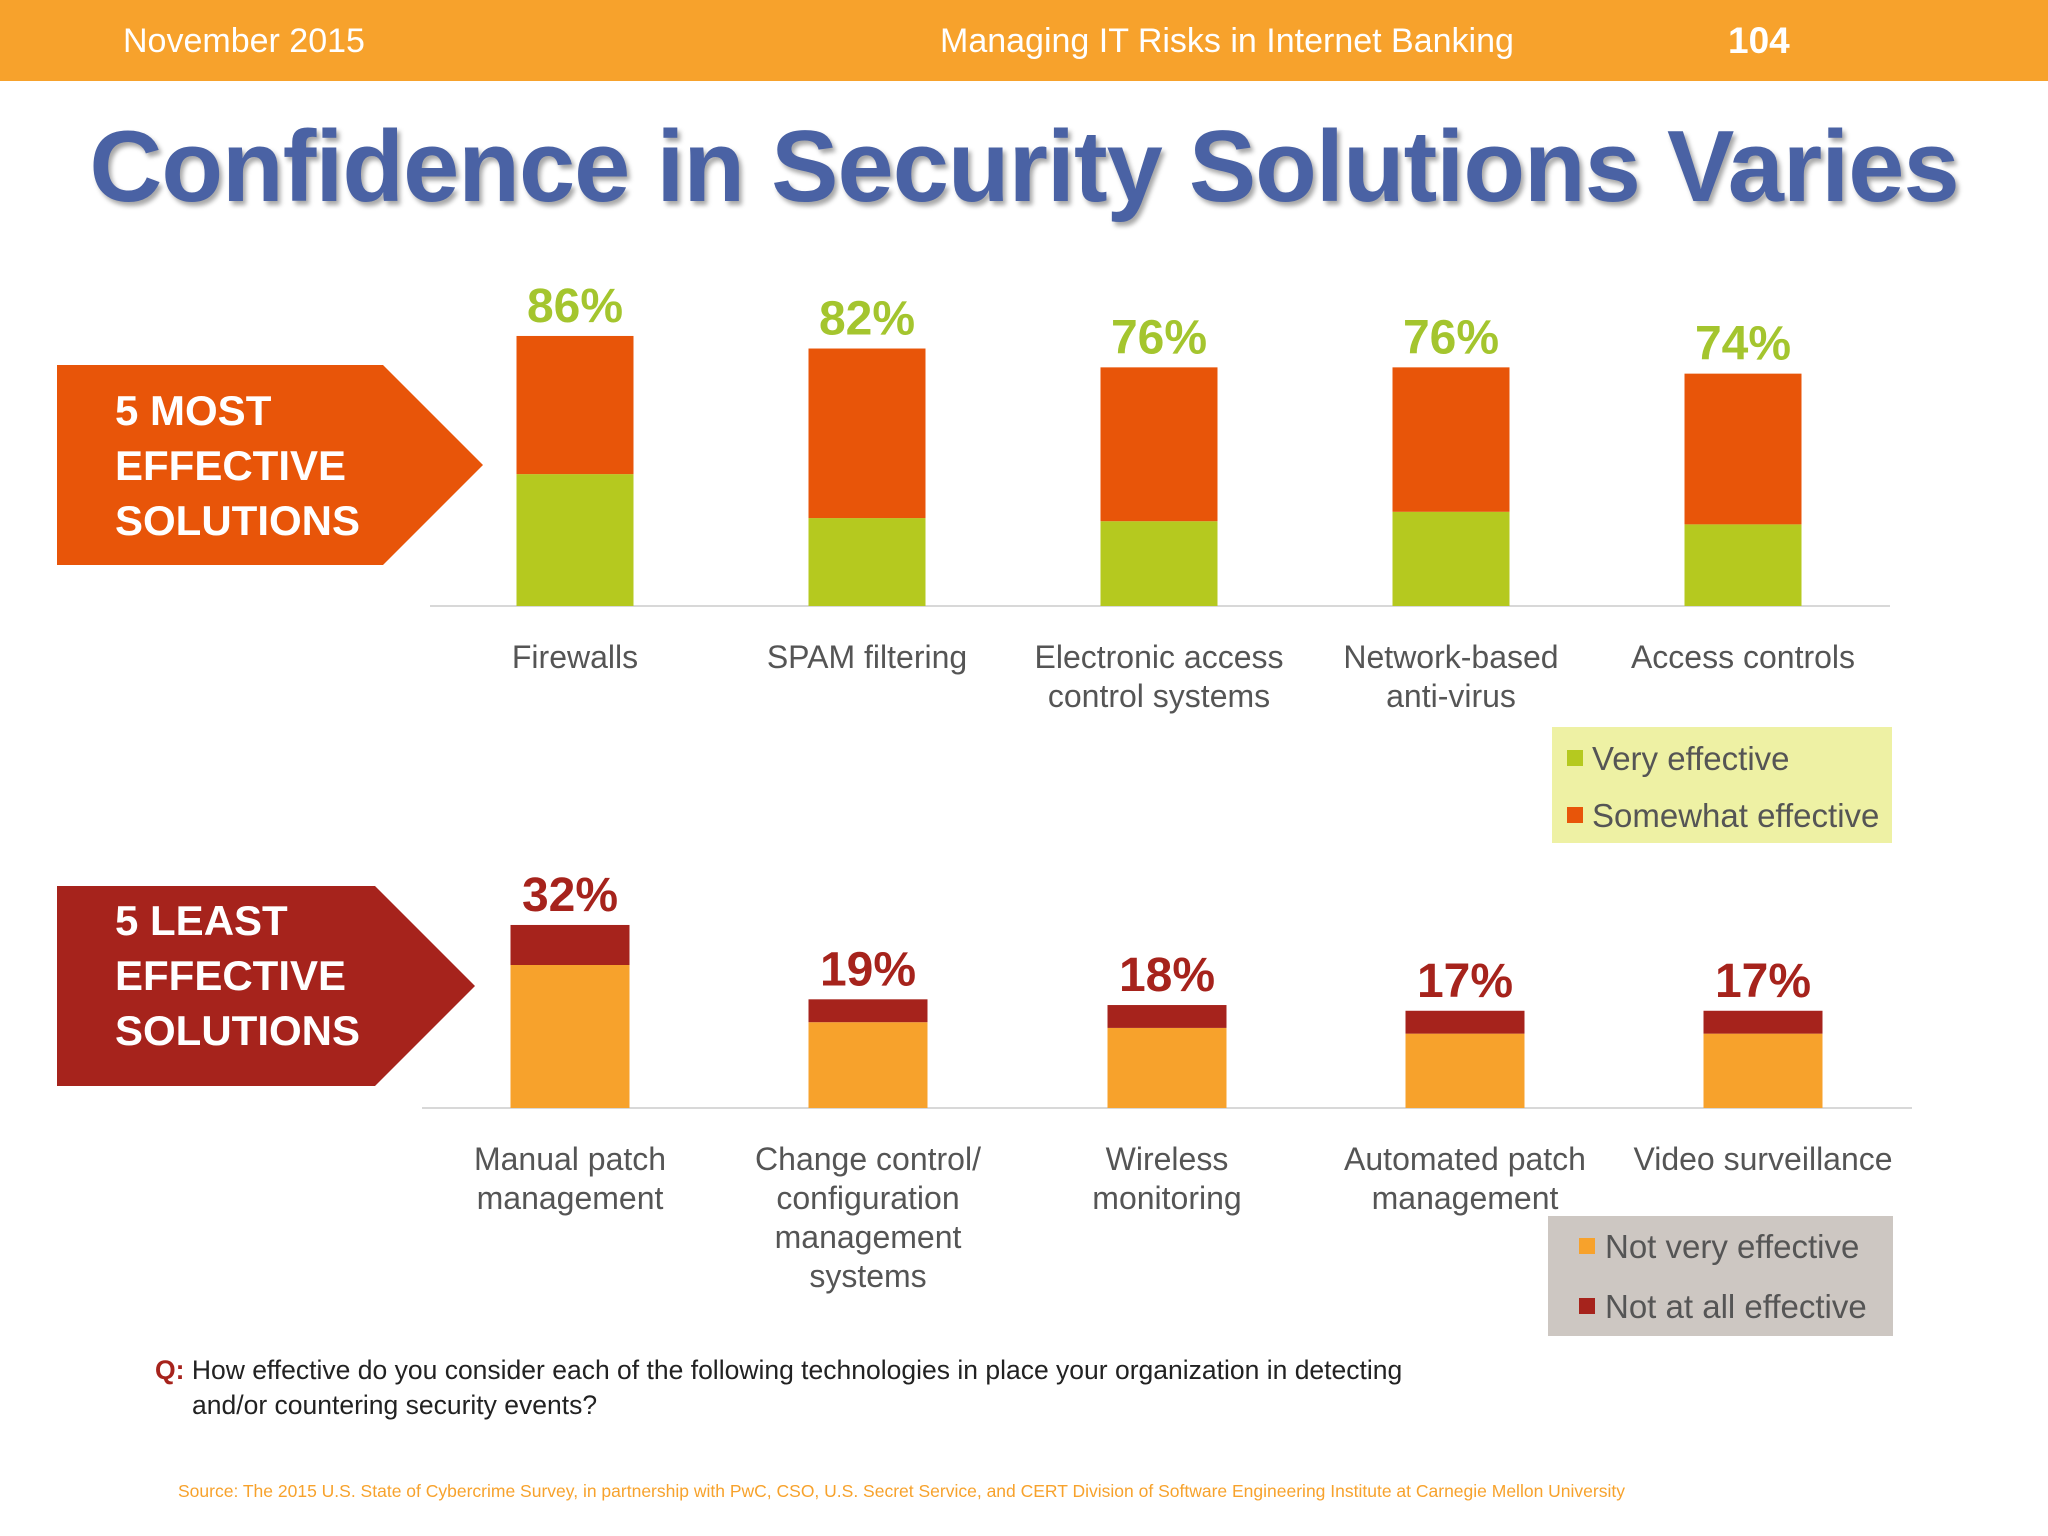 This screenshot has width=2048, height=1536. I want to click on bottom-category-label: Wireless, so click(1167, 1159).